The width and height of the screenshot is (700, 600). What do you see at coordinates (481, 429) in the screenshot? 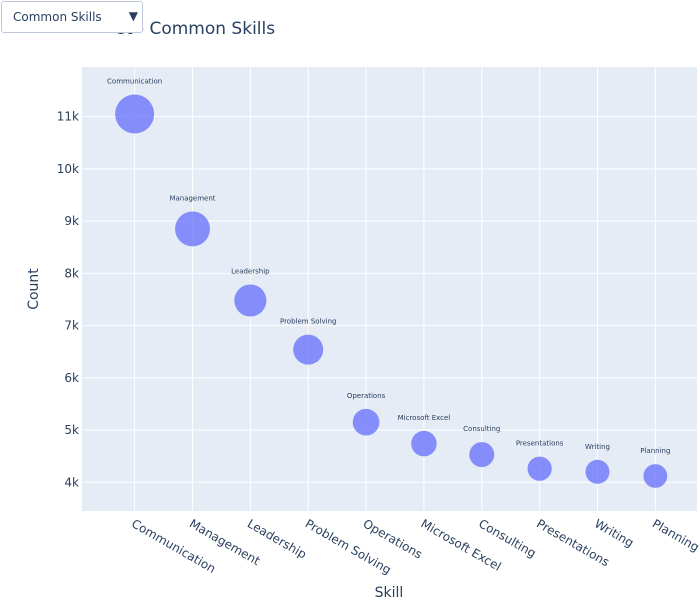
I see `data-label: Consulting` at bounding box center [481, 429].